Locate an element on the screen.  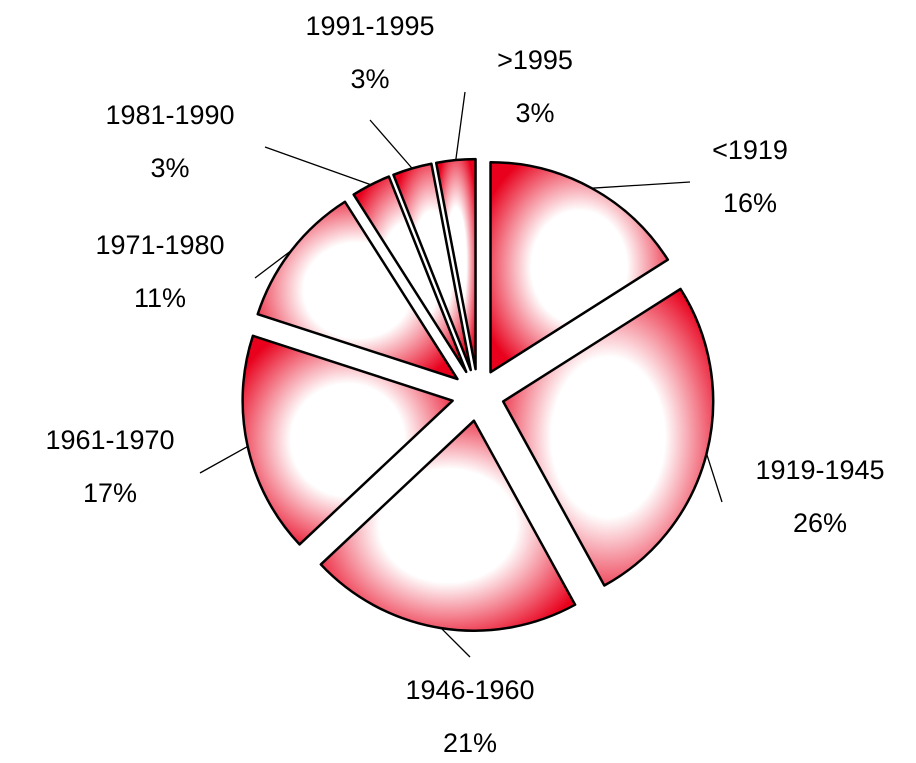
value-label: 21% is located at coordinates (470, 743).